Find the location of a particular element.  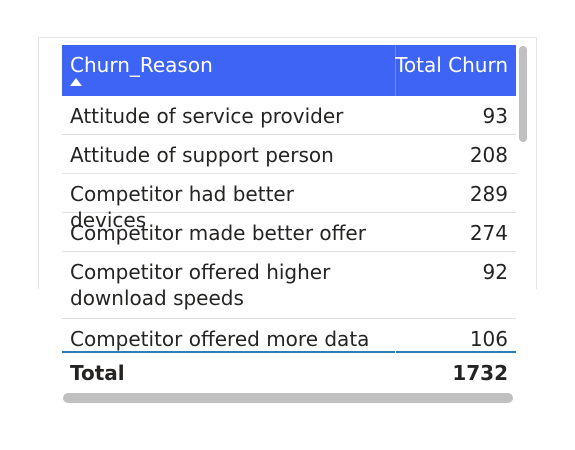

table-total-row: Total 1732 is located at coordinates (289, 373).